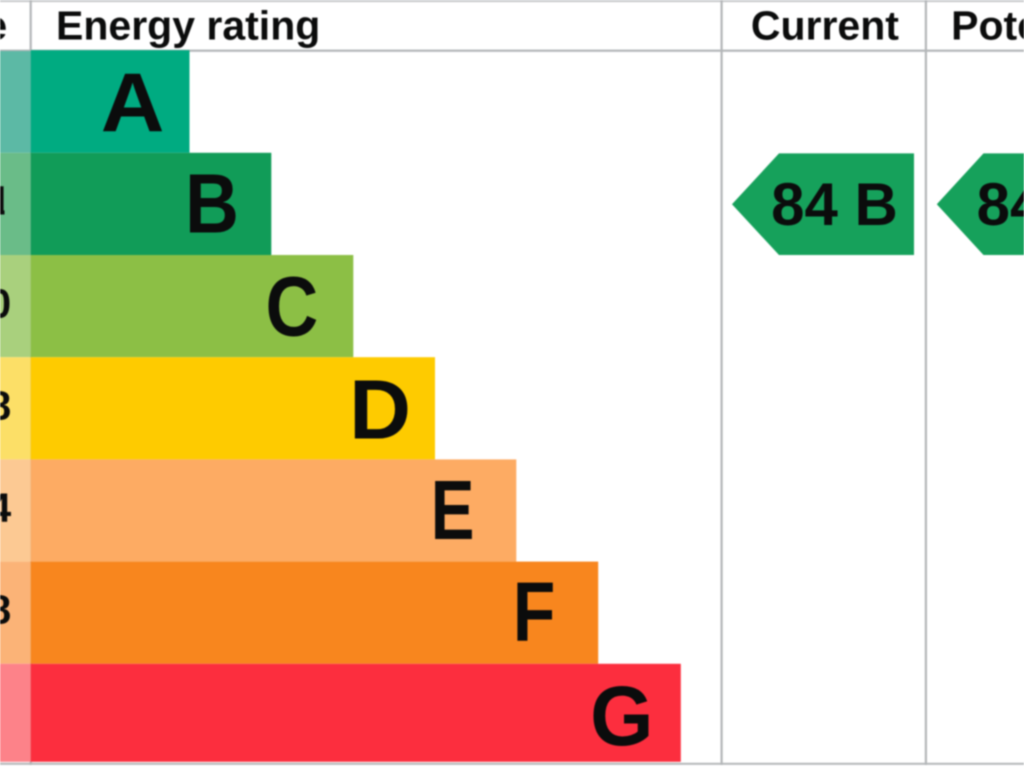  What do you see at coordinates (5, 508) in the screenshot?
I see `svg-text: 39-54` at bounding box center [5, 508].